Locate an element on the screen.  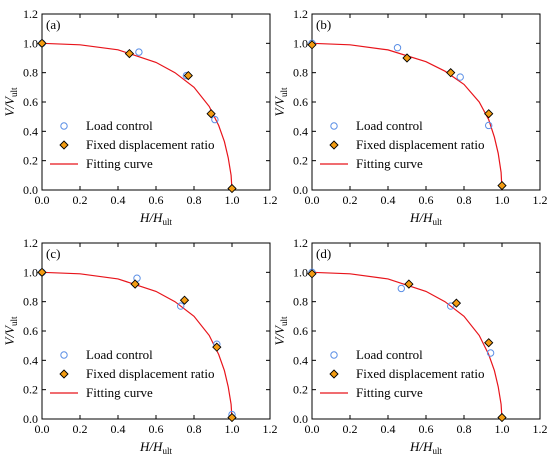
panel-label: (a) is located at coordinates (53, 24).